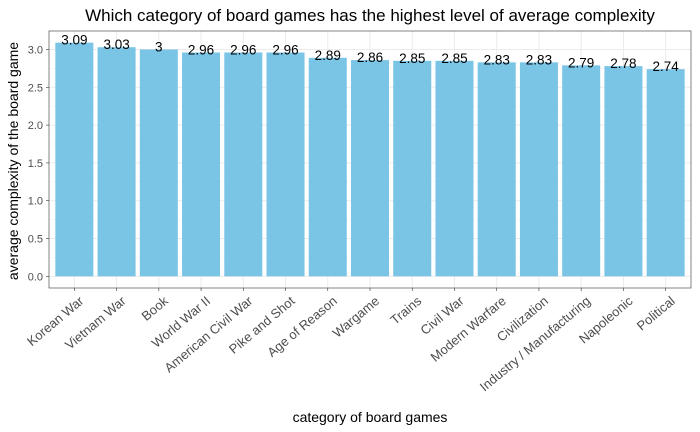 The width and height of the screenshot is (700, 432). What do you see at coordinates (35, 50) in the screenshot?
I see `y-tick-label: 3.0` at bounding box center [35, 50].